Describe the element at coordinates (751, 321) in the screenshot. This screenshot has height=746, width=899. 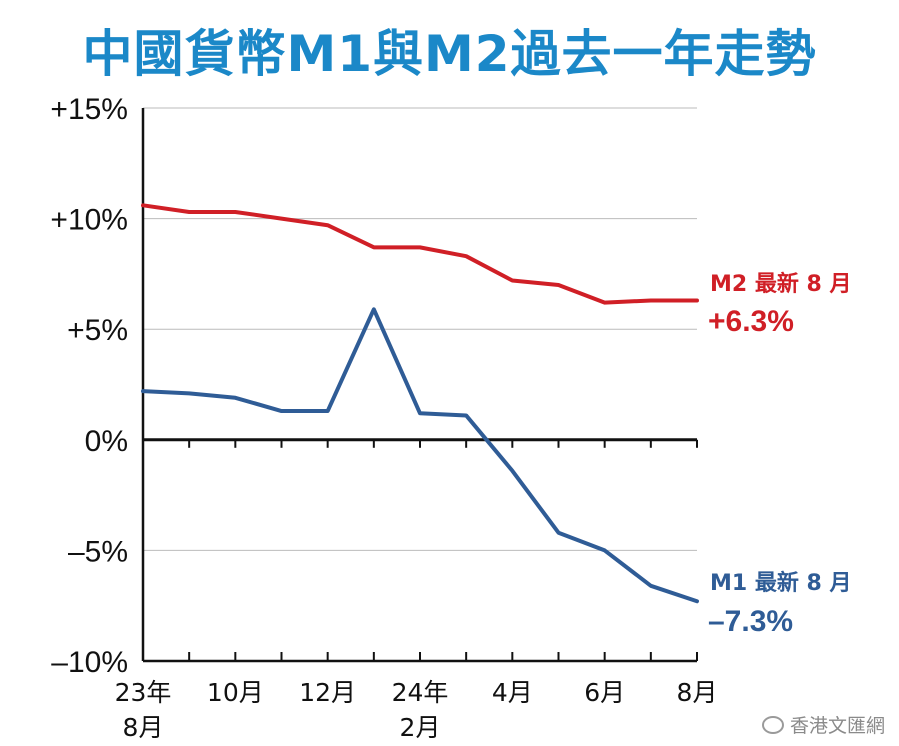
I see `m2-latest-value: +6.3%` at that location.